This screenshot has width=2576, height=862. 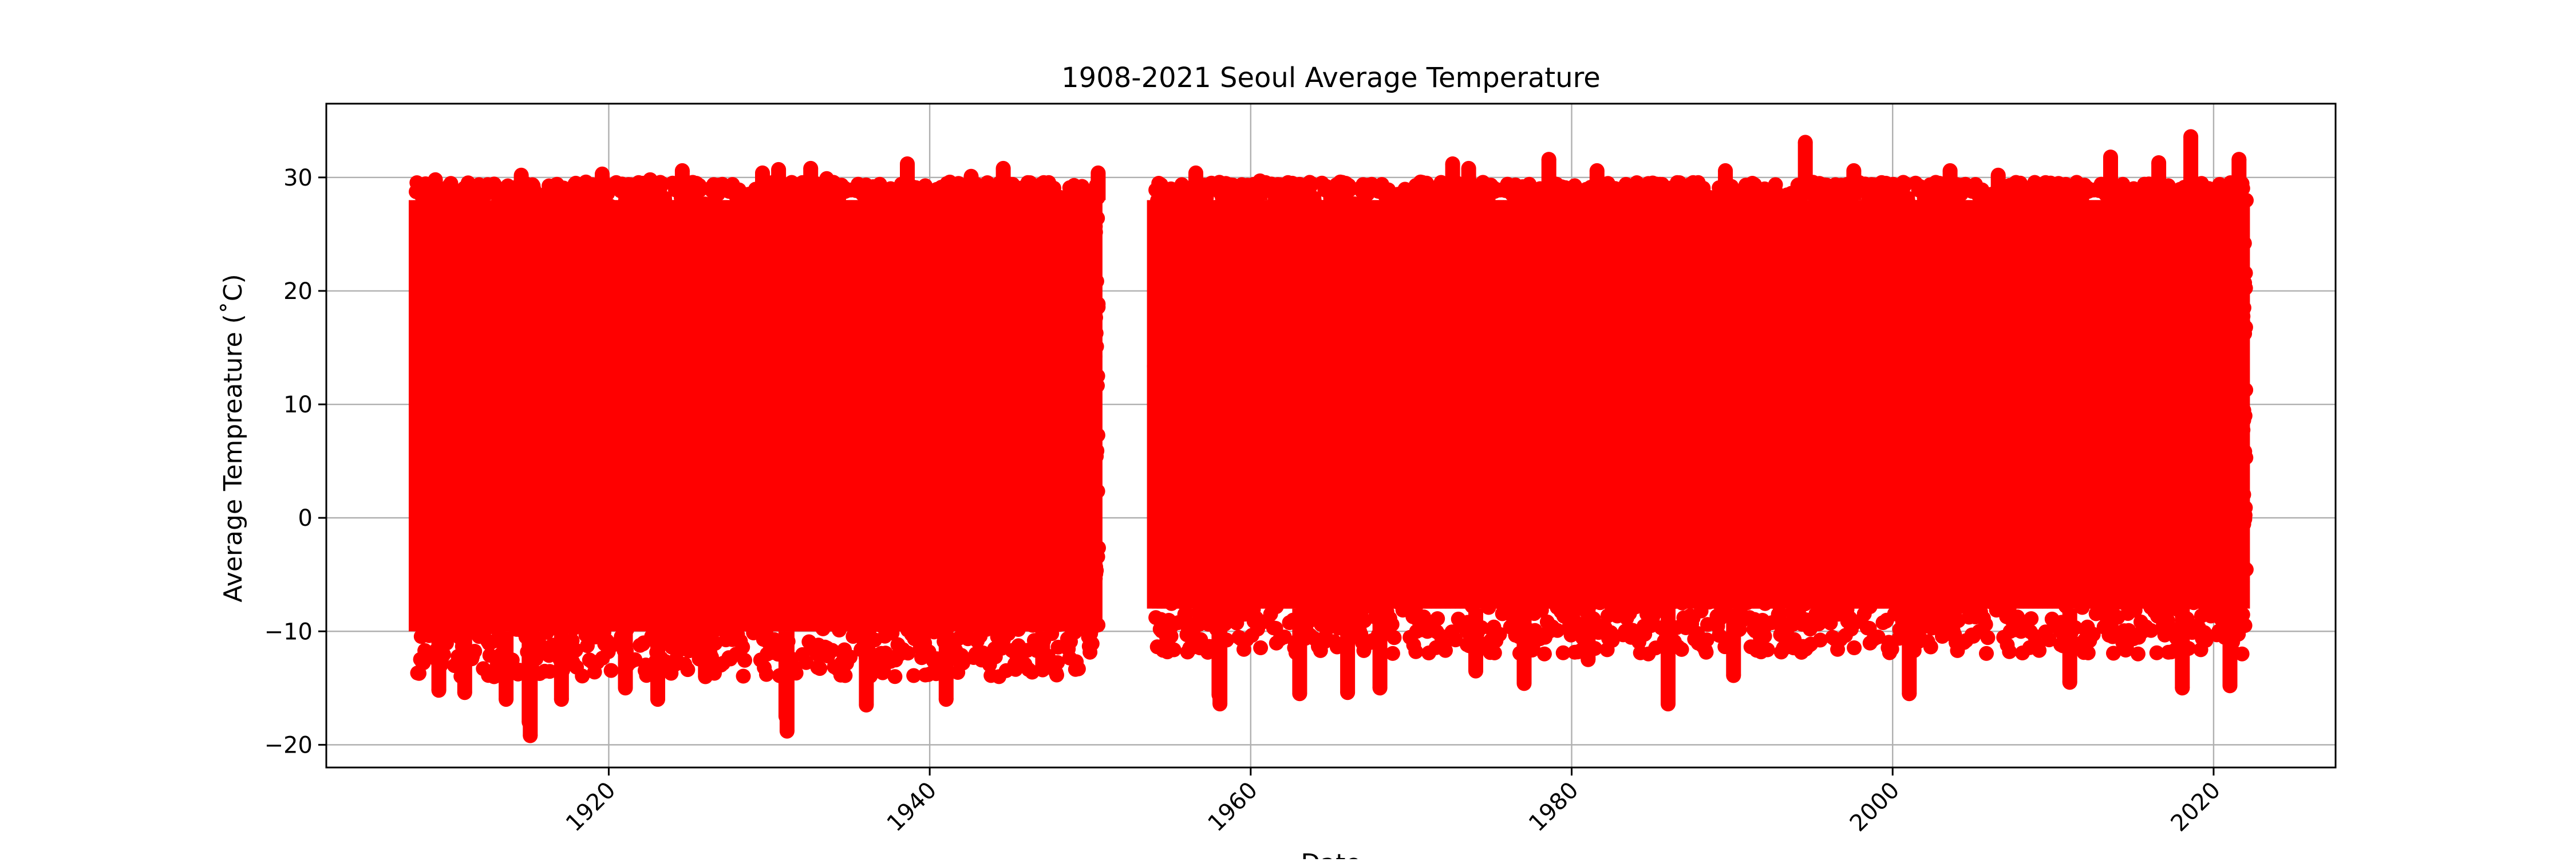 I want to click on chart-title: 1908-2021 Seoul Average Temperature, so click(x=1331, y=78).